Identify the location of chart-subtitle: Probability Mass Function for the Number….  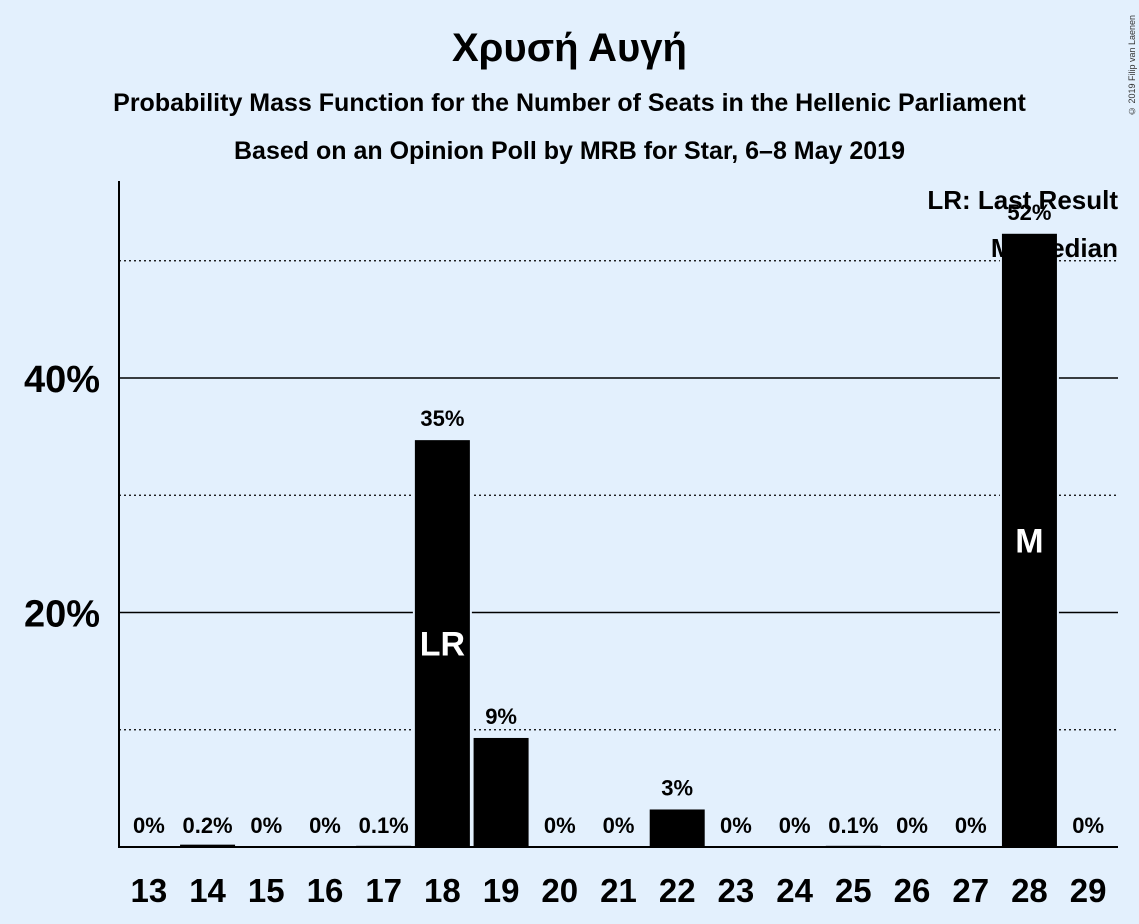
(569, 103).